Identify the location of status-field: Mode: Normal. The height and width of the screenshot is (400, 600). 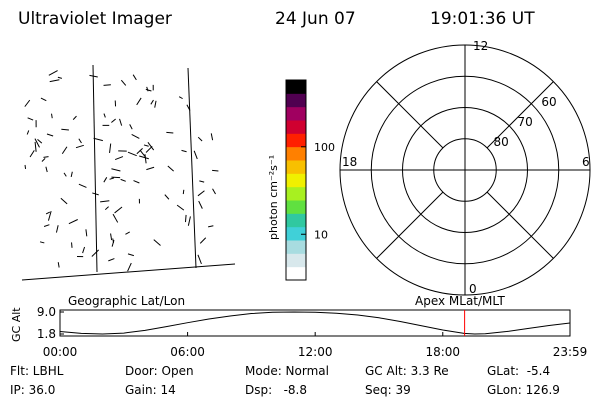
(287, 371).